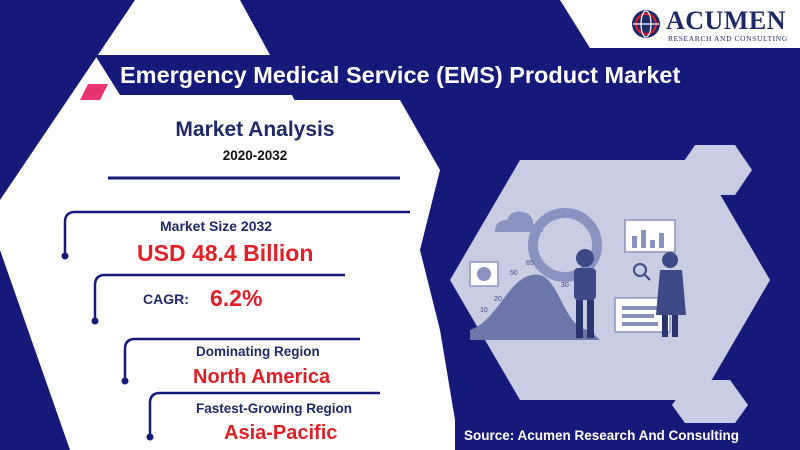 This screenshot has height=450, width=800. I want to click on bottom-left-wedge, so click(35, 350).